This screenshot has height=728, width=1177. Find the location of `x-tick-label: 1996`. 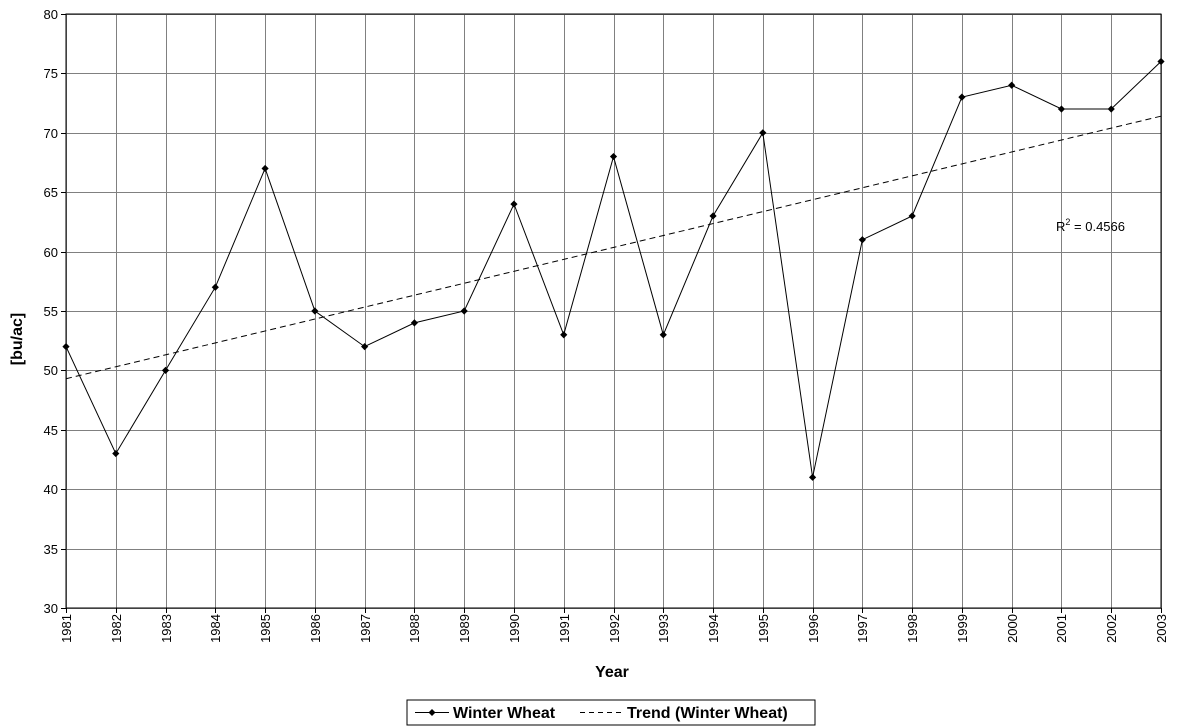

x-tick-label: 1996 is located at coordinates (813, 628).